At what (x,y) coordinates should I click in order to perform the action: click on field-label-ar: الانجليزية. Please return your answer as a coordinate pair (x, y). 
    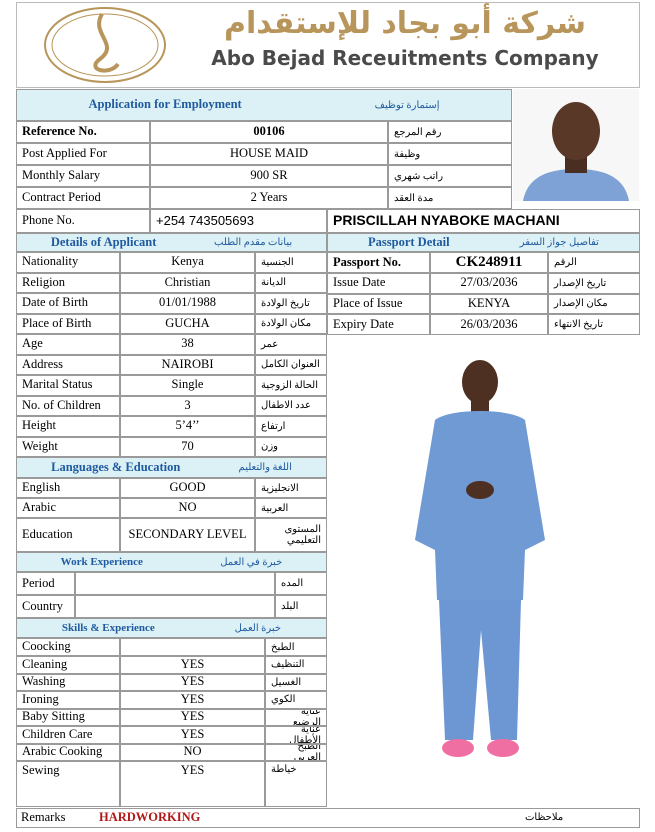
    Looking at the image, I should click on (291, 488).